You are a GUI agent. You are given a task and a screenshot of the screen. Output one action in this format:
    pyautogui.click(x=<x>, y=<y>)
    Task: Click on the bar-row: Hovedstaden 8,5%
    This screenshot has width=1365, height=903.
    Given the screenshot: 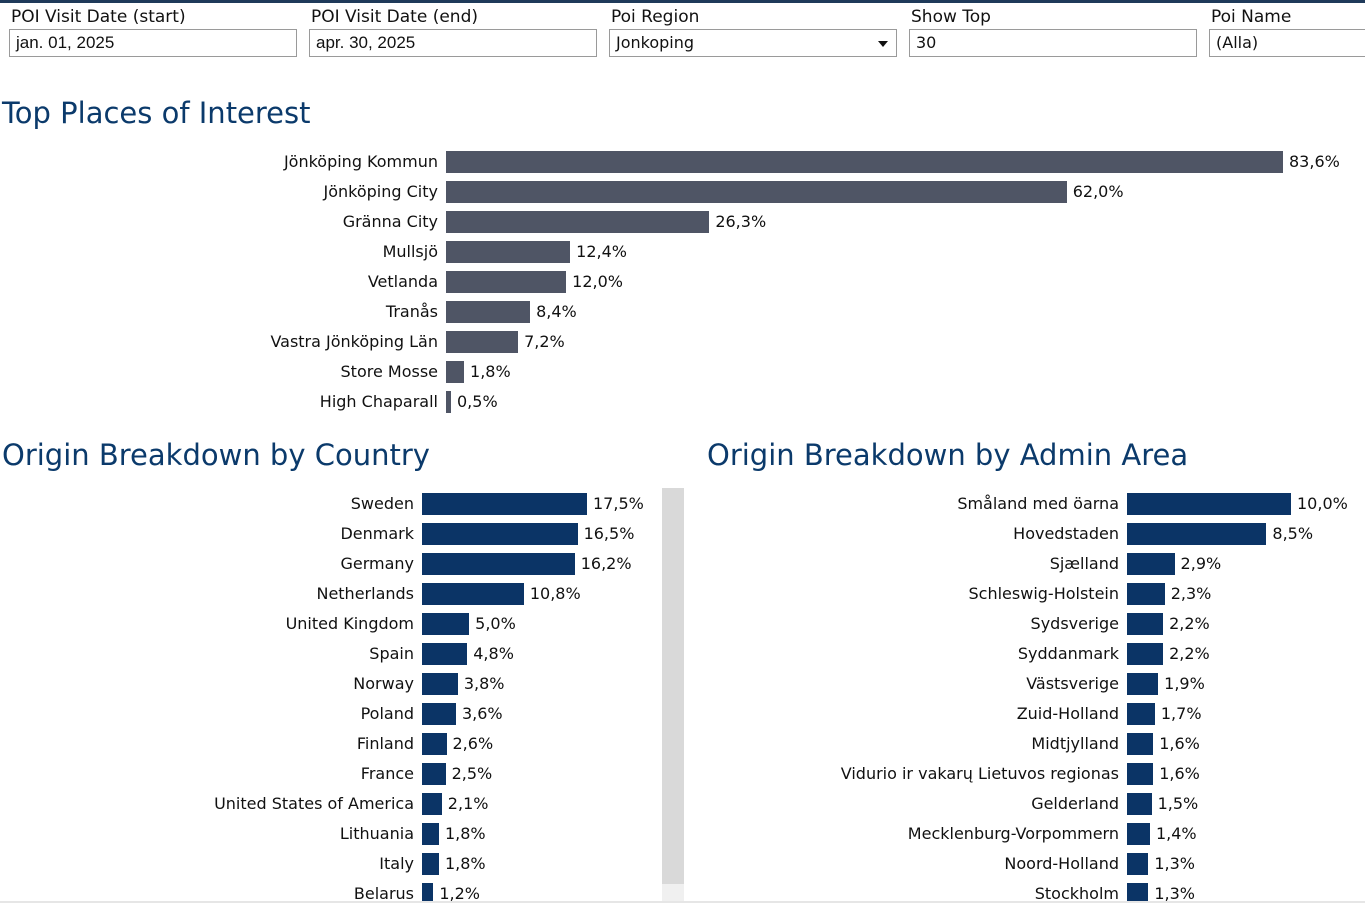 What is the action you would take?
    pyautogui.click(x=682, y=534)
    